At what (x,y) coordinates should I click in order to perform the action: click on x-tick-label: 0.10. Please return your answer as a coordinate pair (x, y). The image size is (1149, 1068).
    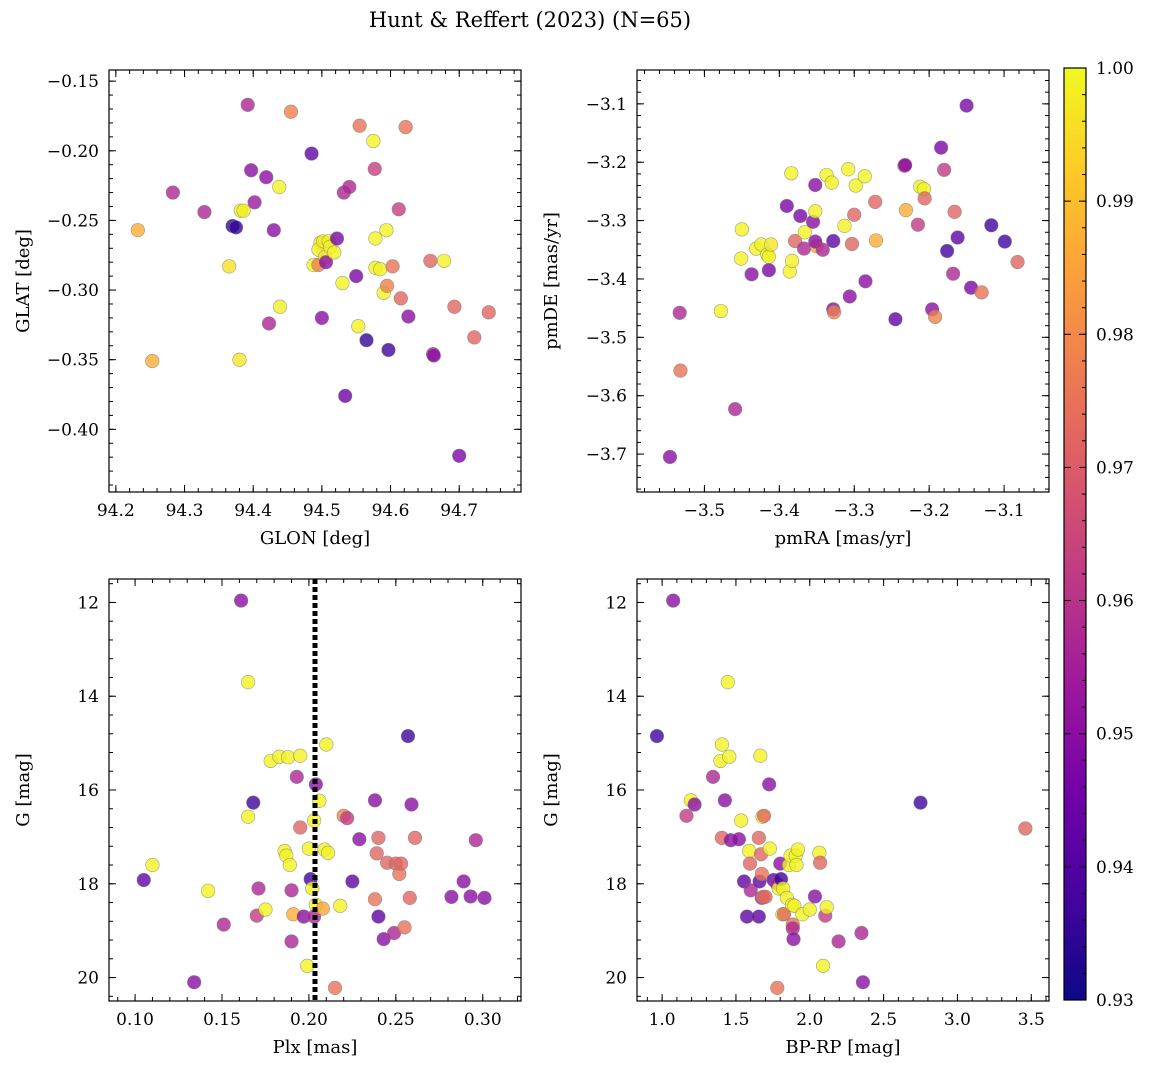
    Looking at the image, I should click on (135, 1020).